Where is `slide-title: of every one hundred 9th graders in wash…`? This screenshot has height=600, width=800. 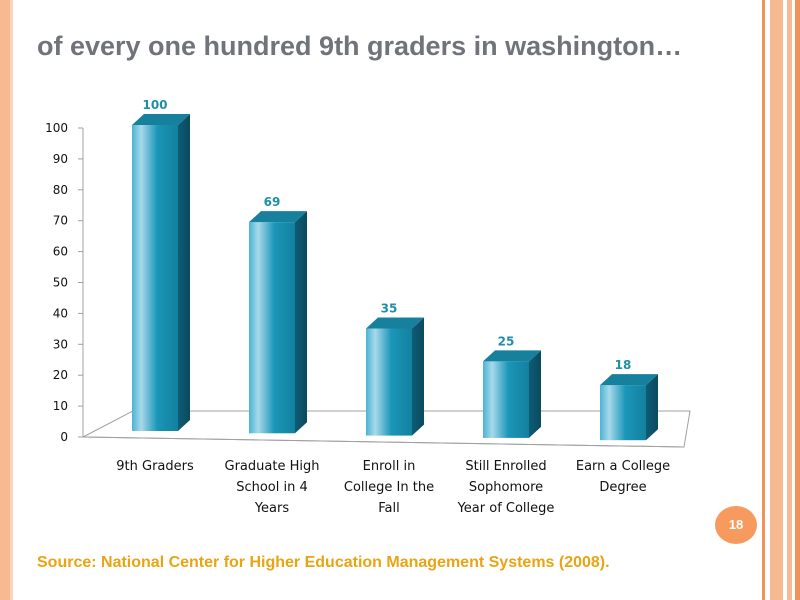 slide-title: of every one hundred 9th graders in wash… is located at coordinates (360, 46).